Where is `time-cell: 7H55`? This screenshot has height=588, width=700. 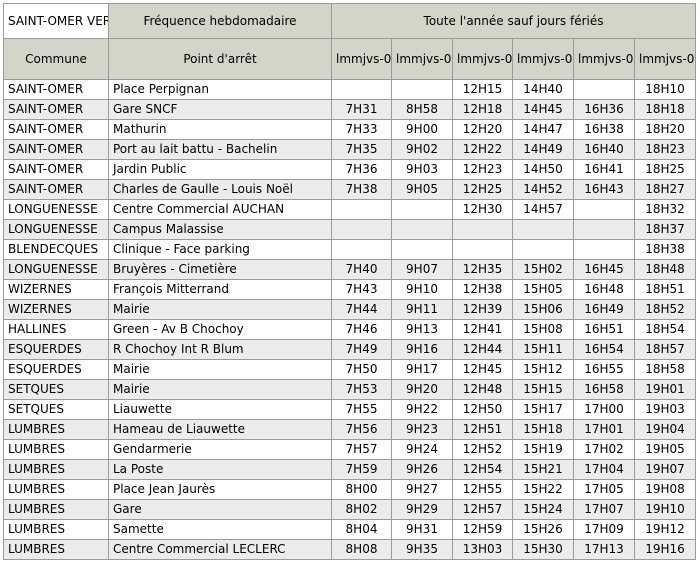 time-cell: 7H55 is located at coordinates (361, 409).